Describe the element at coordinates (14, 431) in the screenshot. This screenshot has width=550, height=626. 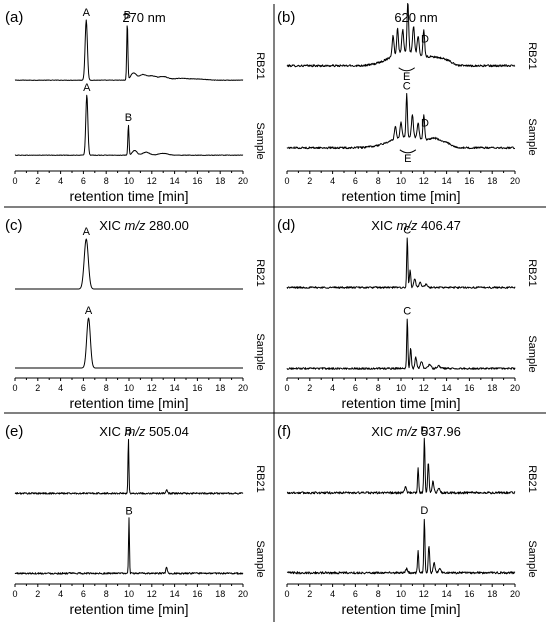
I see `panel-label: (e)` at that location.